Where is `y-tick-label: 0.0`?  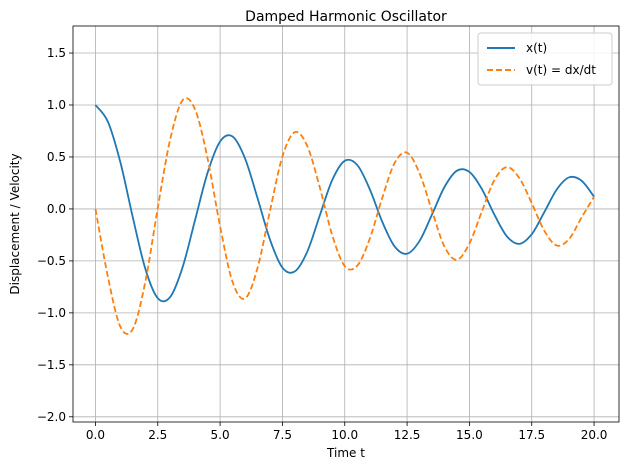 y-tick-label: 0.0 is located at coordinates (56, 209).